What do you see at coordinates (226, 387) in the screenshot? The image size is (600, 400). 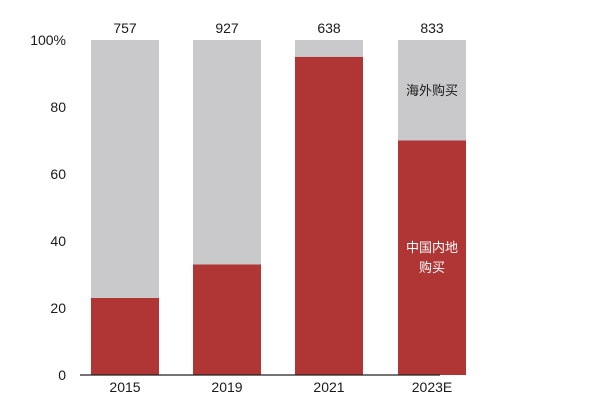 I see `x-tick-label-2019: 2019` at bounding box center [226, 387].